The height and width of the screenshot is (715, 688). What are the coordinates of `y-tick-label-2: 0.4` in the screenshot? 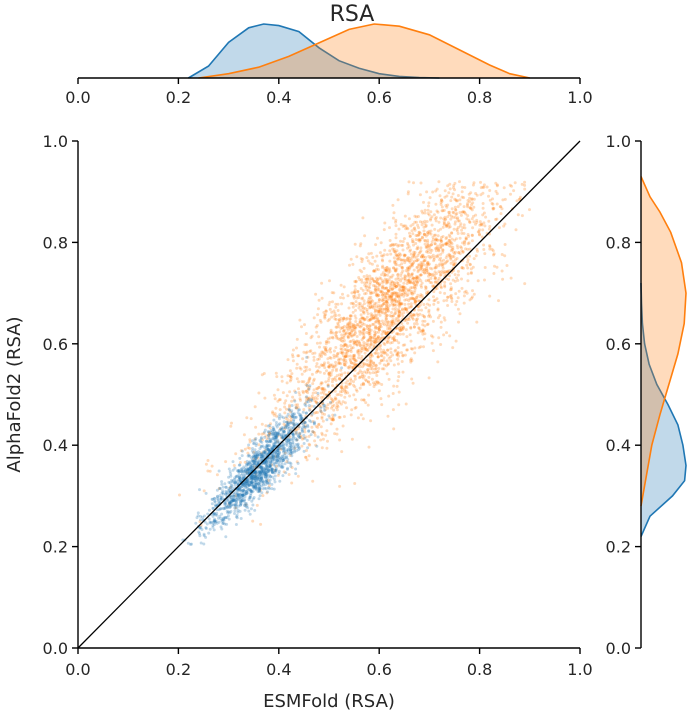 It's located at (55, 445).